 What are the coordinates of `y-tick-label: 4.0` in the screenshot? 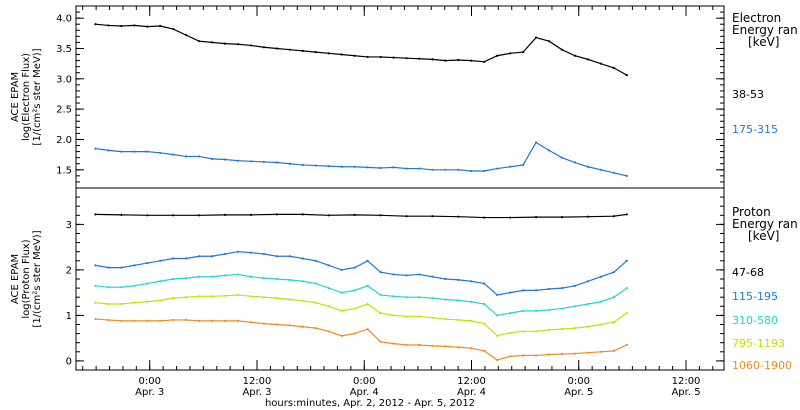 It's located at (64, 19).